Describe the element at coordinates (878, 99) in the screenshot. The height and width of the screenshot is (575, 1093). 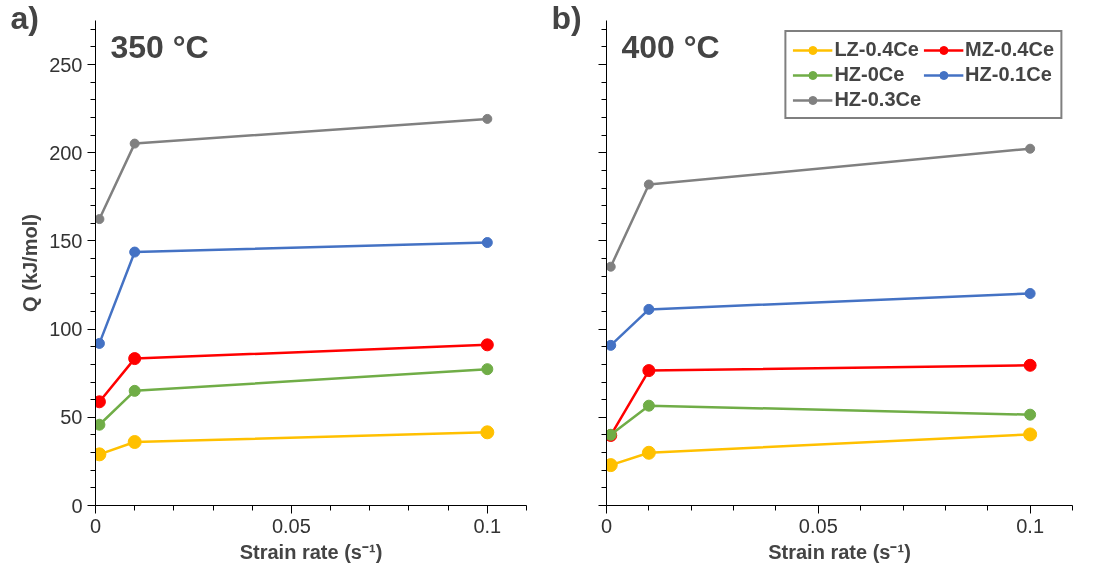
I see `legend-label: HZ-0.3Ce` at that location.